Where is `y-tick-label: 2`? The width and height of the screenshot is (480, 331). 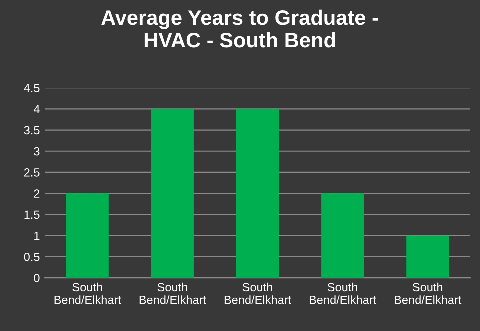 y-tick-label: 2 is located at coordinates (37, 194).